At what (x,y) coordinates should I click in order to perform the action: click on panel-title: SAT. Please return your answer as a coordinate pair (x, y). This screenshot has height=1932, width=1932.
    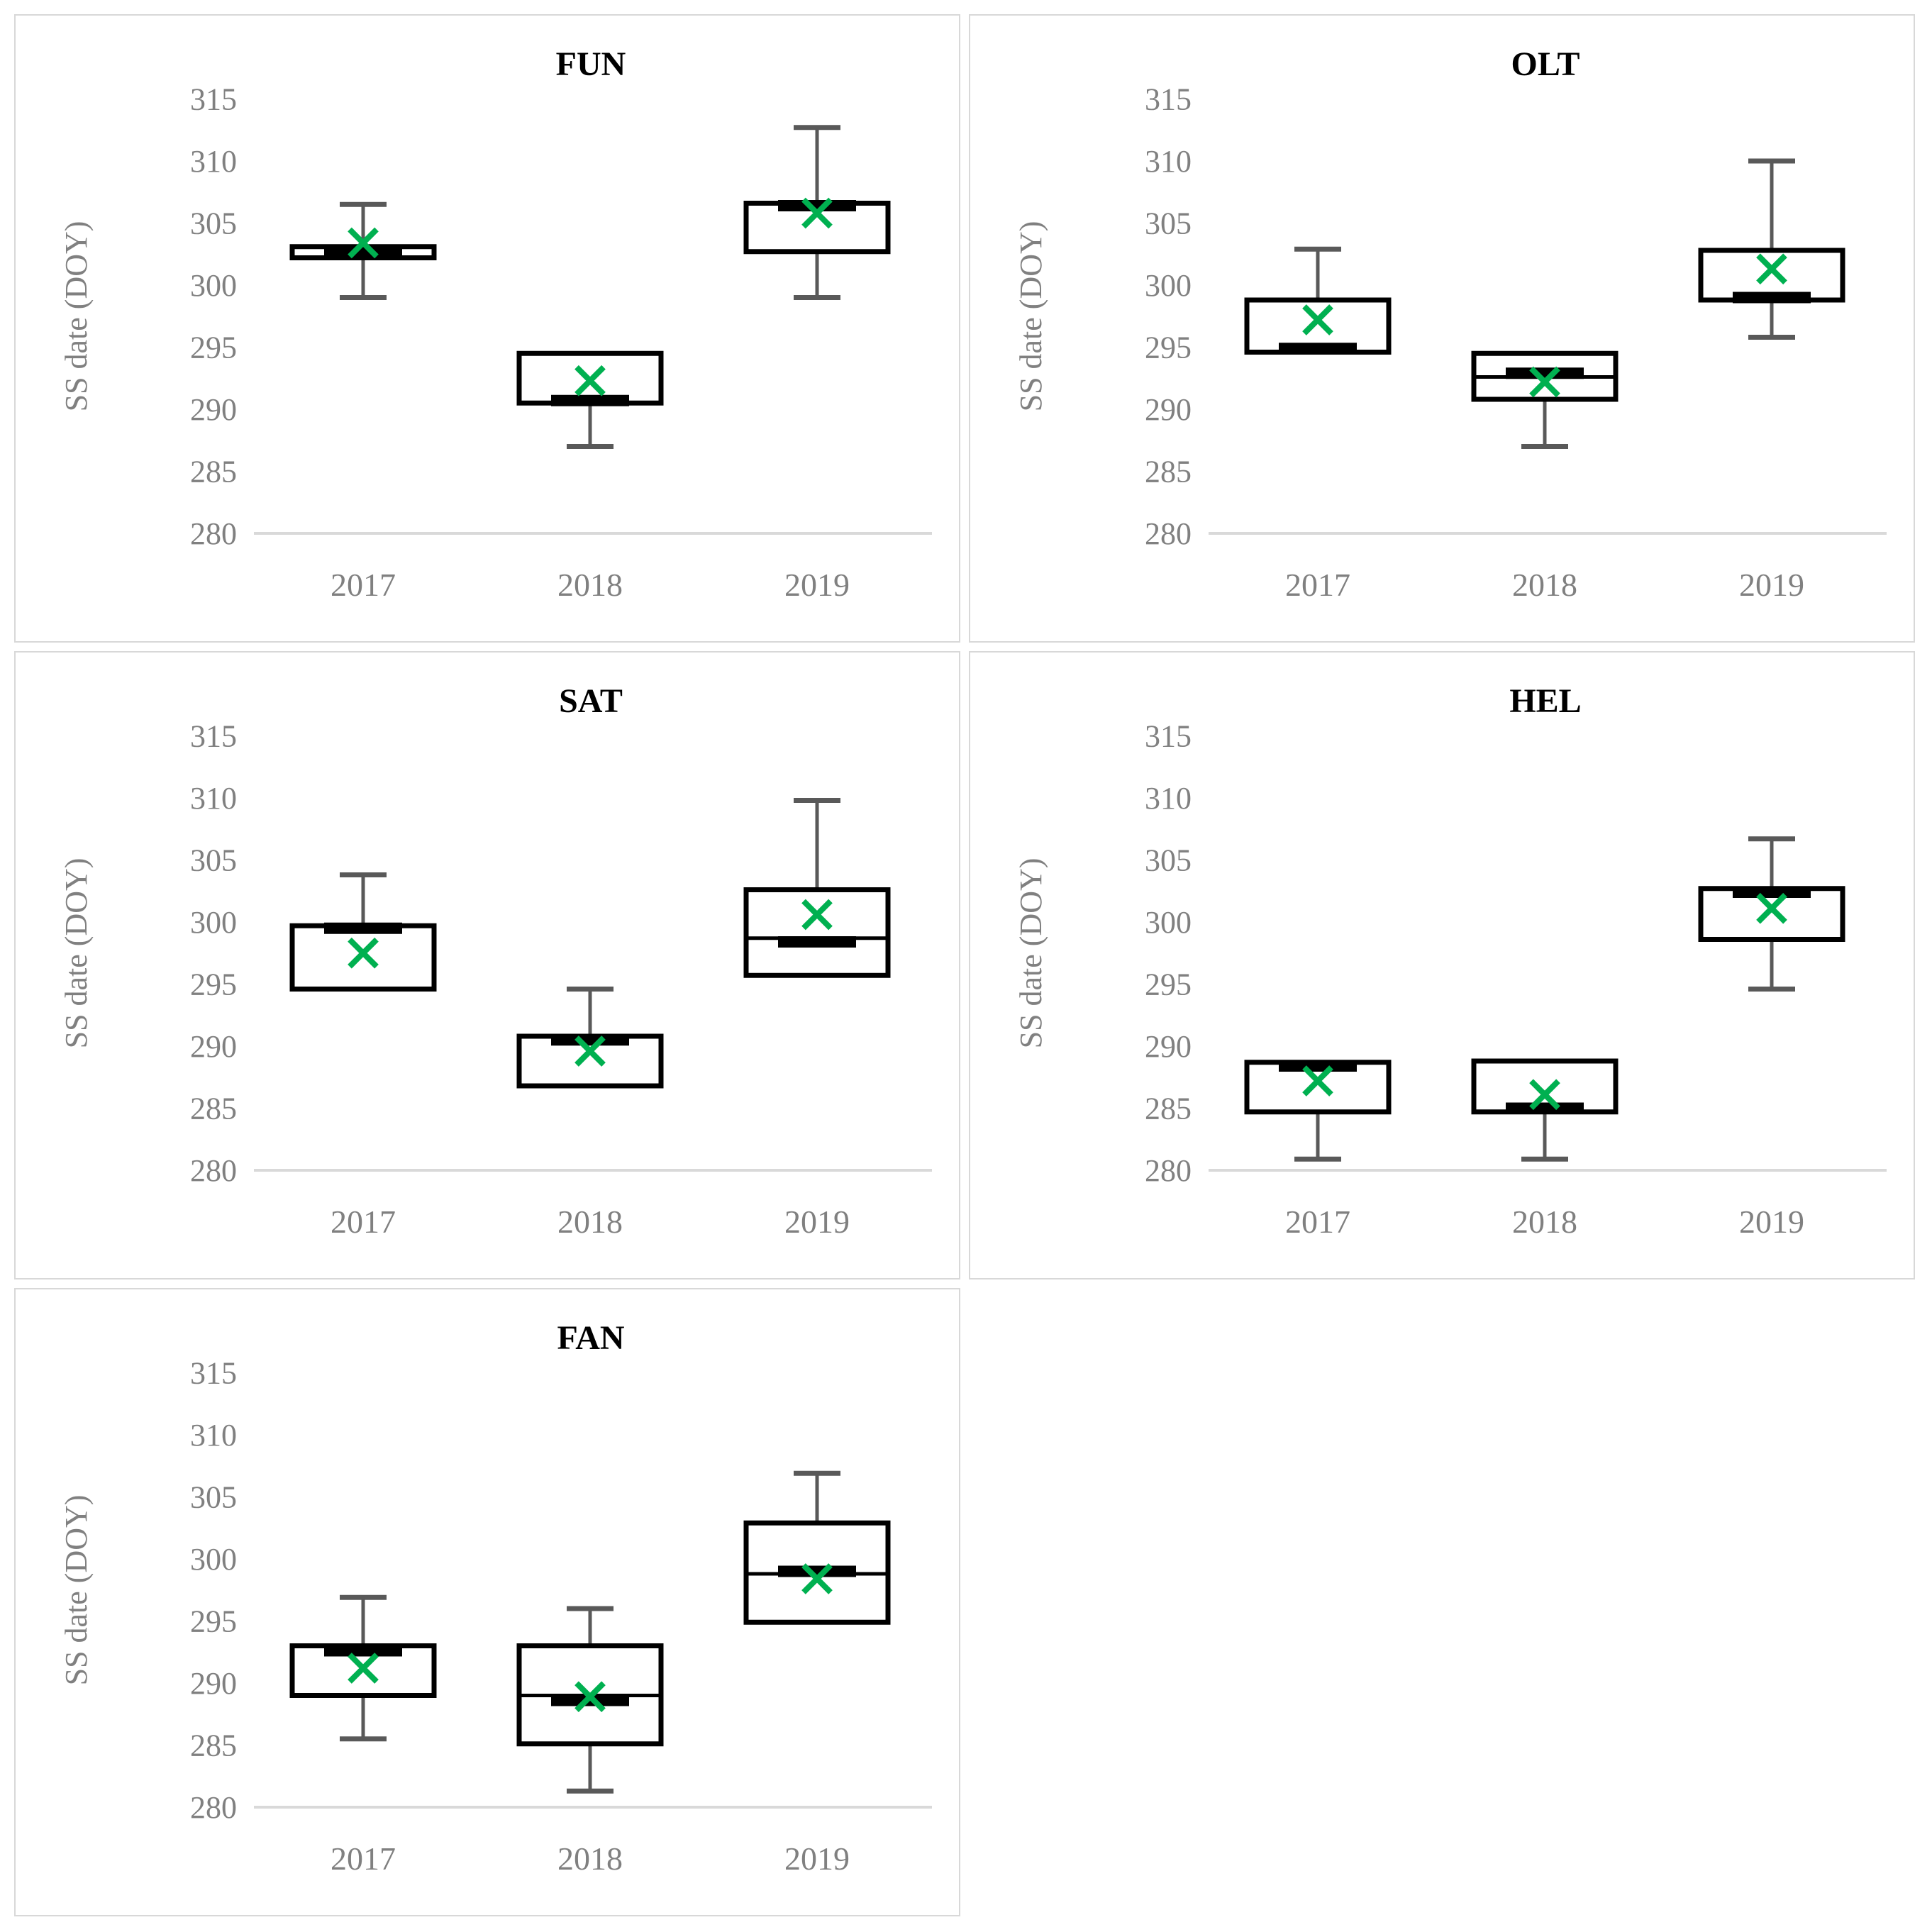
    Looking at the image, I should click on (591, 701).